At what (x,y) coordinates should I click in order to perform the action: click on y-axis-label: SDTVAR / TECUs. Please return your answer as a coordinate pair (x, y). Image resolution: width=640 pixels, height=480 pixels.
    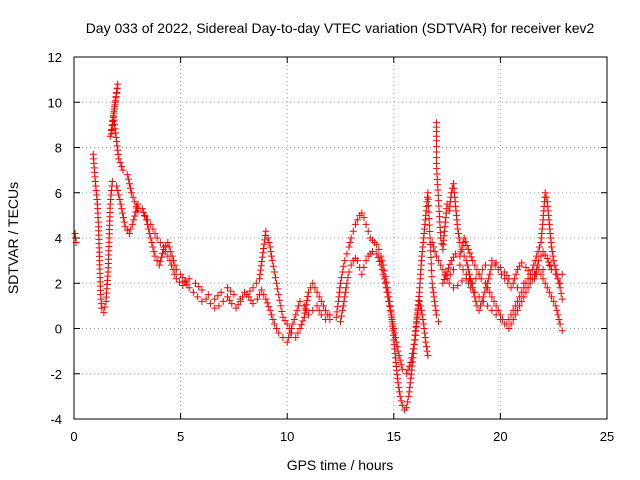
    Looking at the image, I should click on (13, 238).